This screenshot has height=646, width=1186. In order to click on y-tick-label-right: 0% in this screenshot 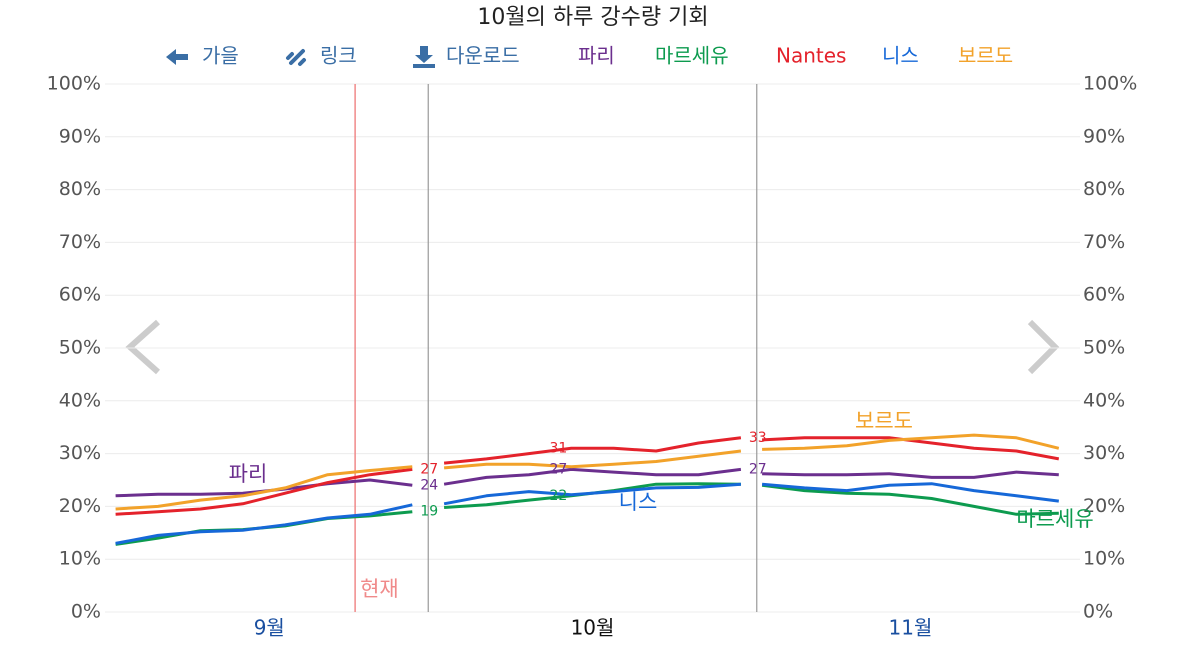, I will do `click(1098, 612)`.